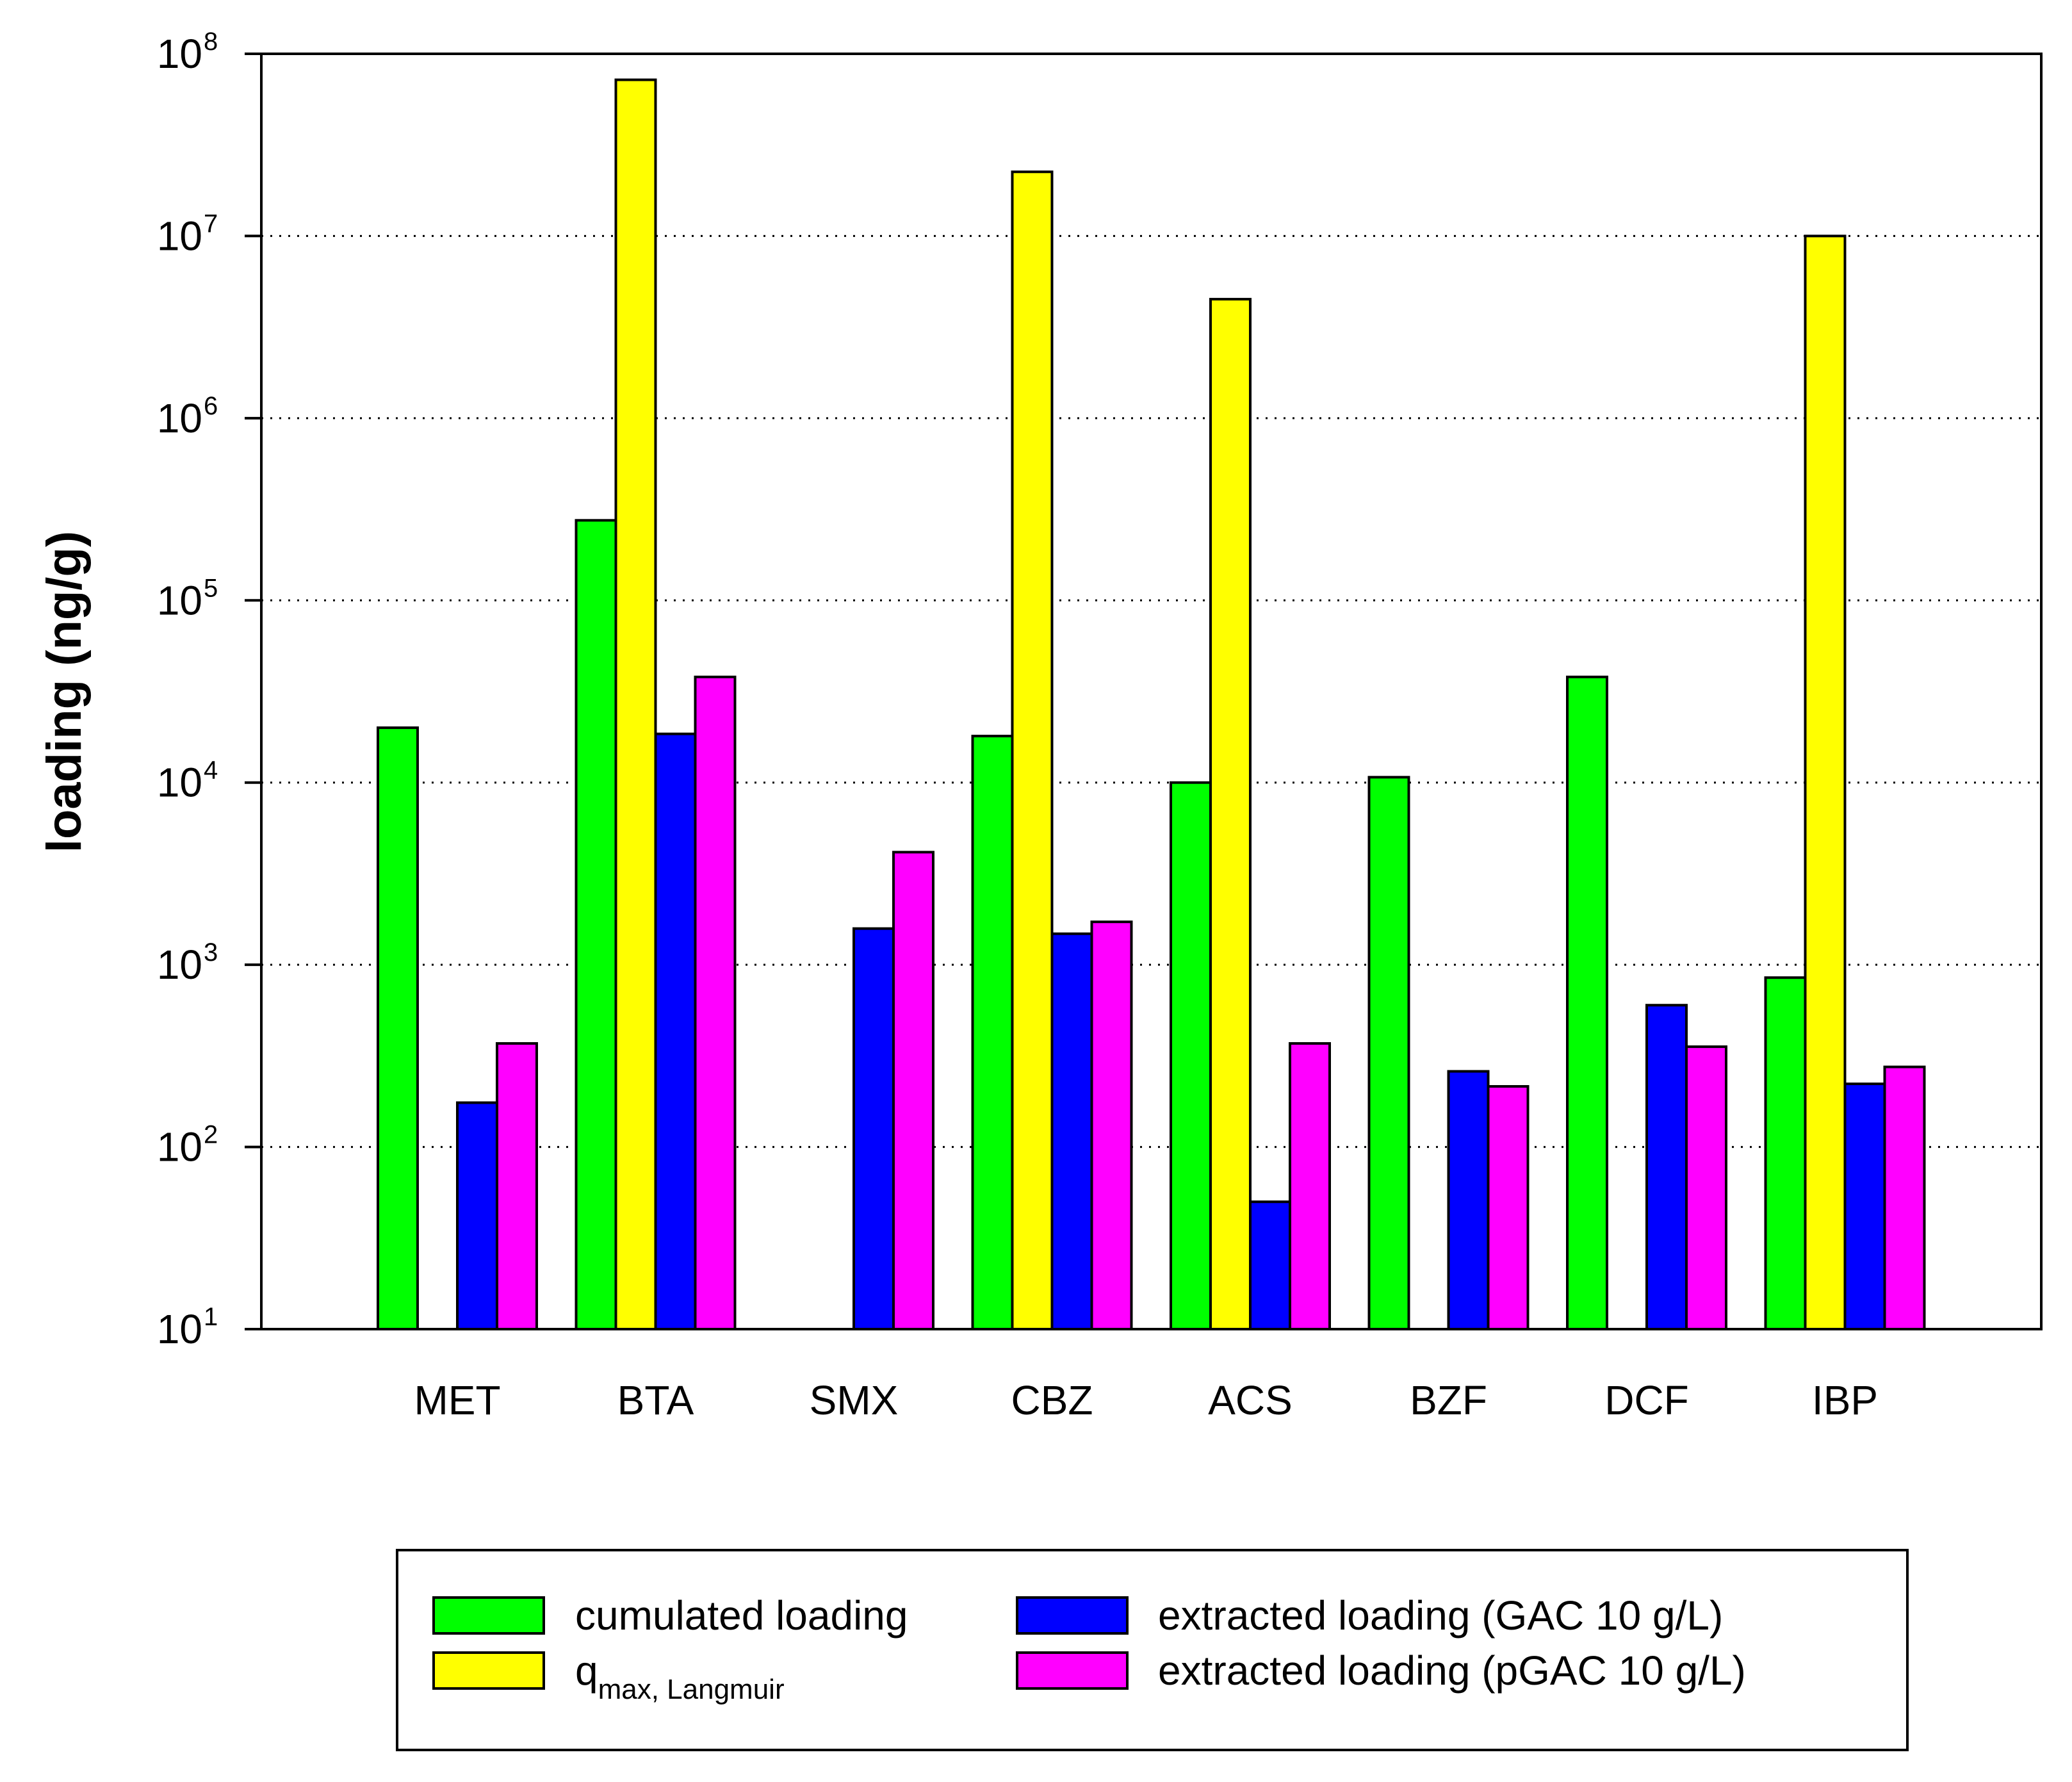 The height and width of the screenshot is (1782, 2072). What do you see at coordinates (64, 692) in the screenshot?
I see `y-axis-label: loading (ng/g)` at bounding box center [64, 692].